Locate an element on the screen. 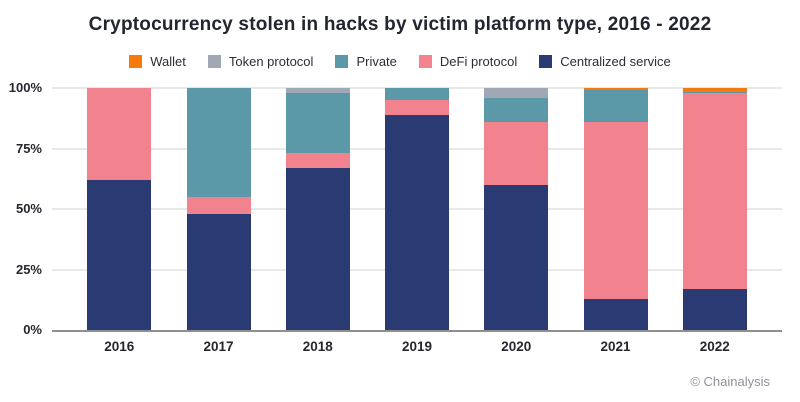 This screenshot has height=402, width=800. bar-segment-centralized-service-2018 is located at coordinates (317, 248).